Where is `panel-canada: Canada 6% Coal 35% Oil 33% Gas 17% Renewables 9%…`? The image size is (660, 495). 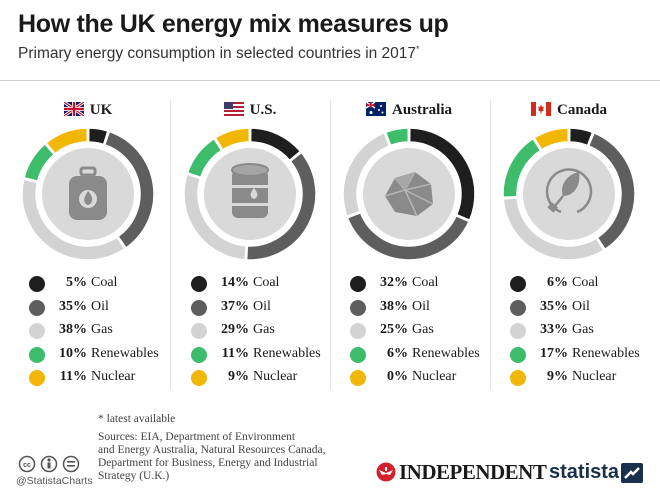
panel-canada: Canada 6% Coal 35% Oil 33% Gas 17% Renewables 9%… is located at coordinates (569, 246).